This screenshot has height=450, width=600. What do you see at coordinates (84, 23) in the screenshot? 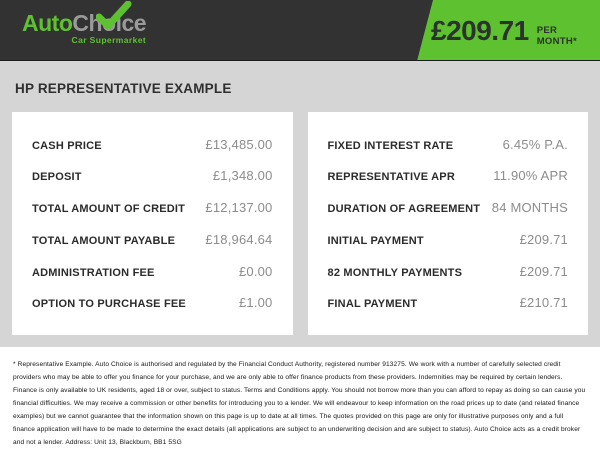
I see `autochoice-logo: AutoChoice Car Supermarket` at bounding box center [84, 23].